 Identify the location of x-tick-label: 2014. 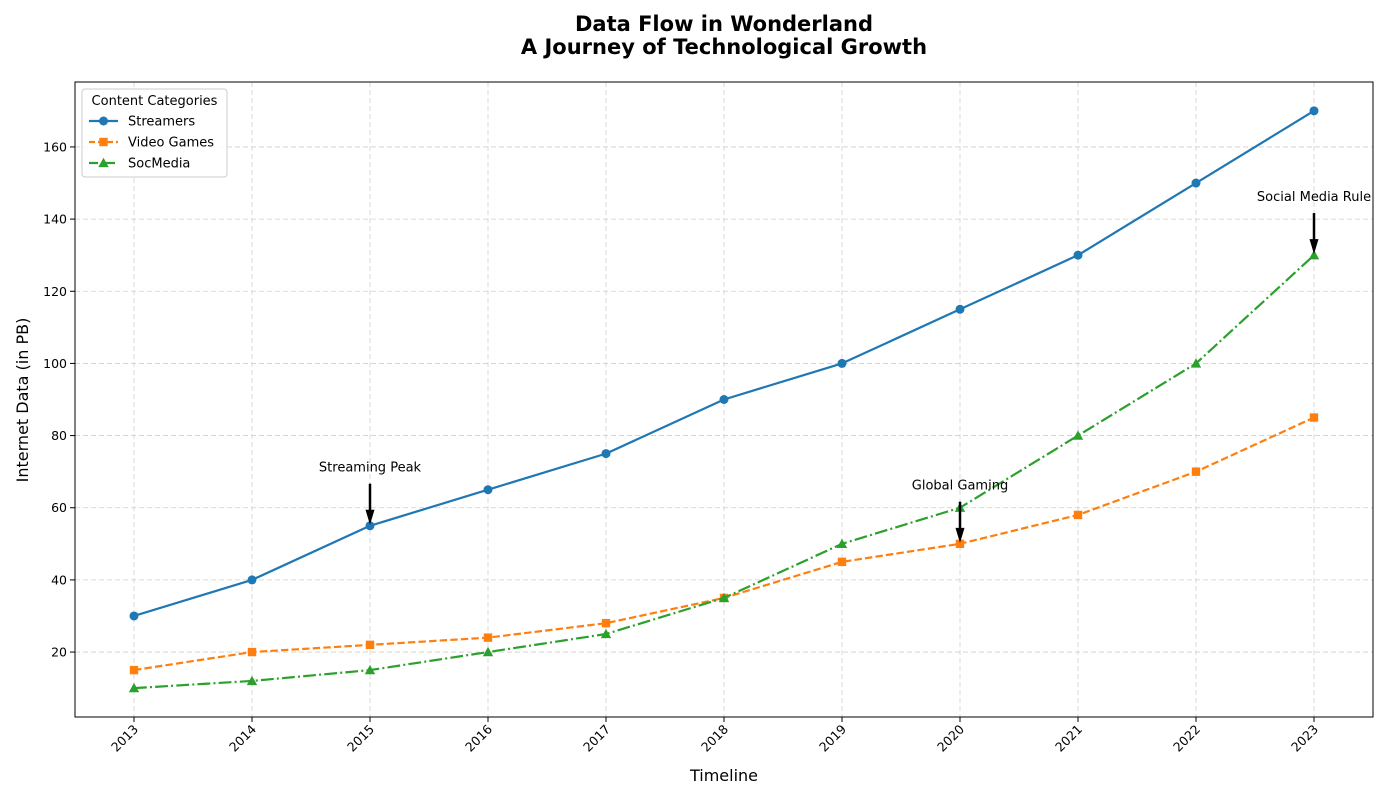
(242, 737).